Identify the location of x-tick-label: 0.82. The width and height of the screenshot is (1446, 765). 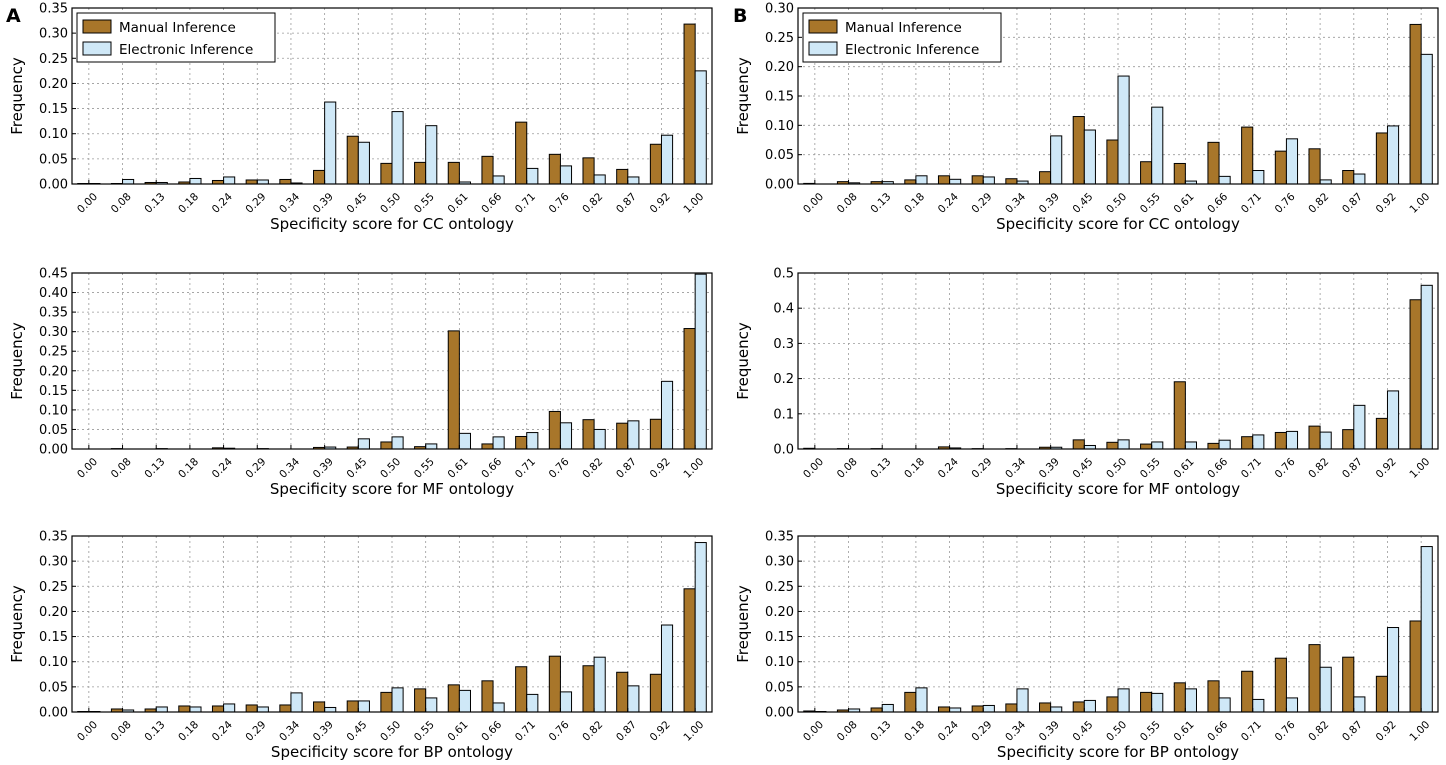
(1318, 731).